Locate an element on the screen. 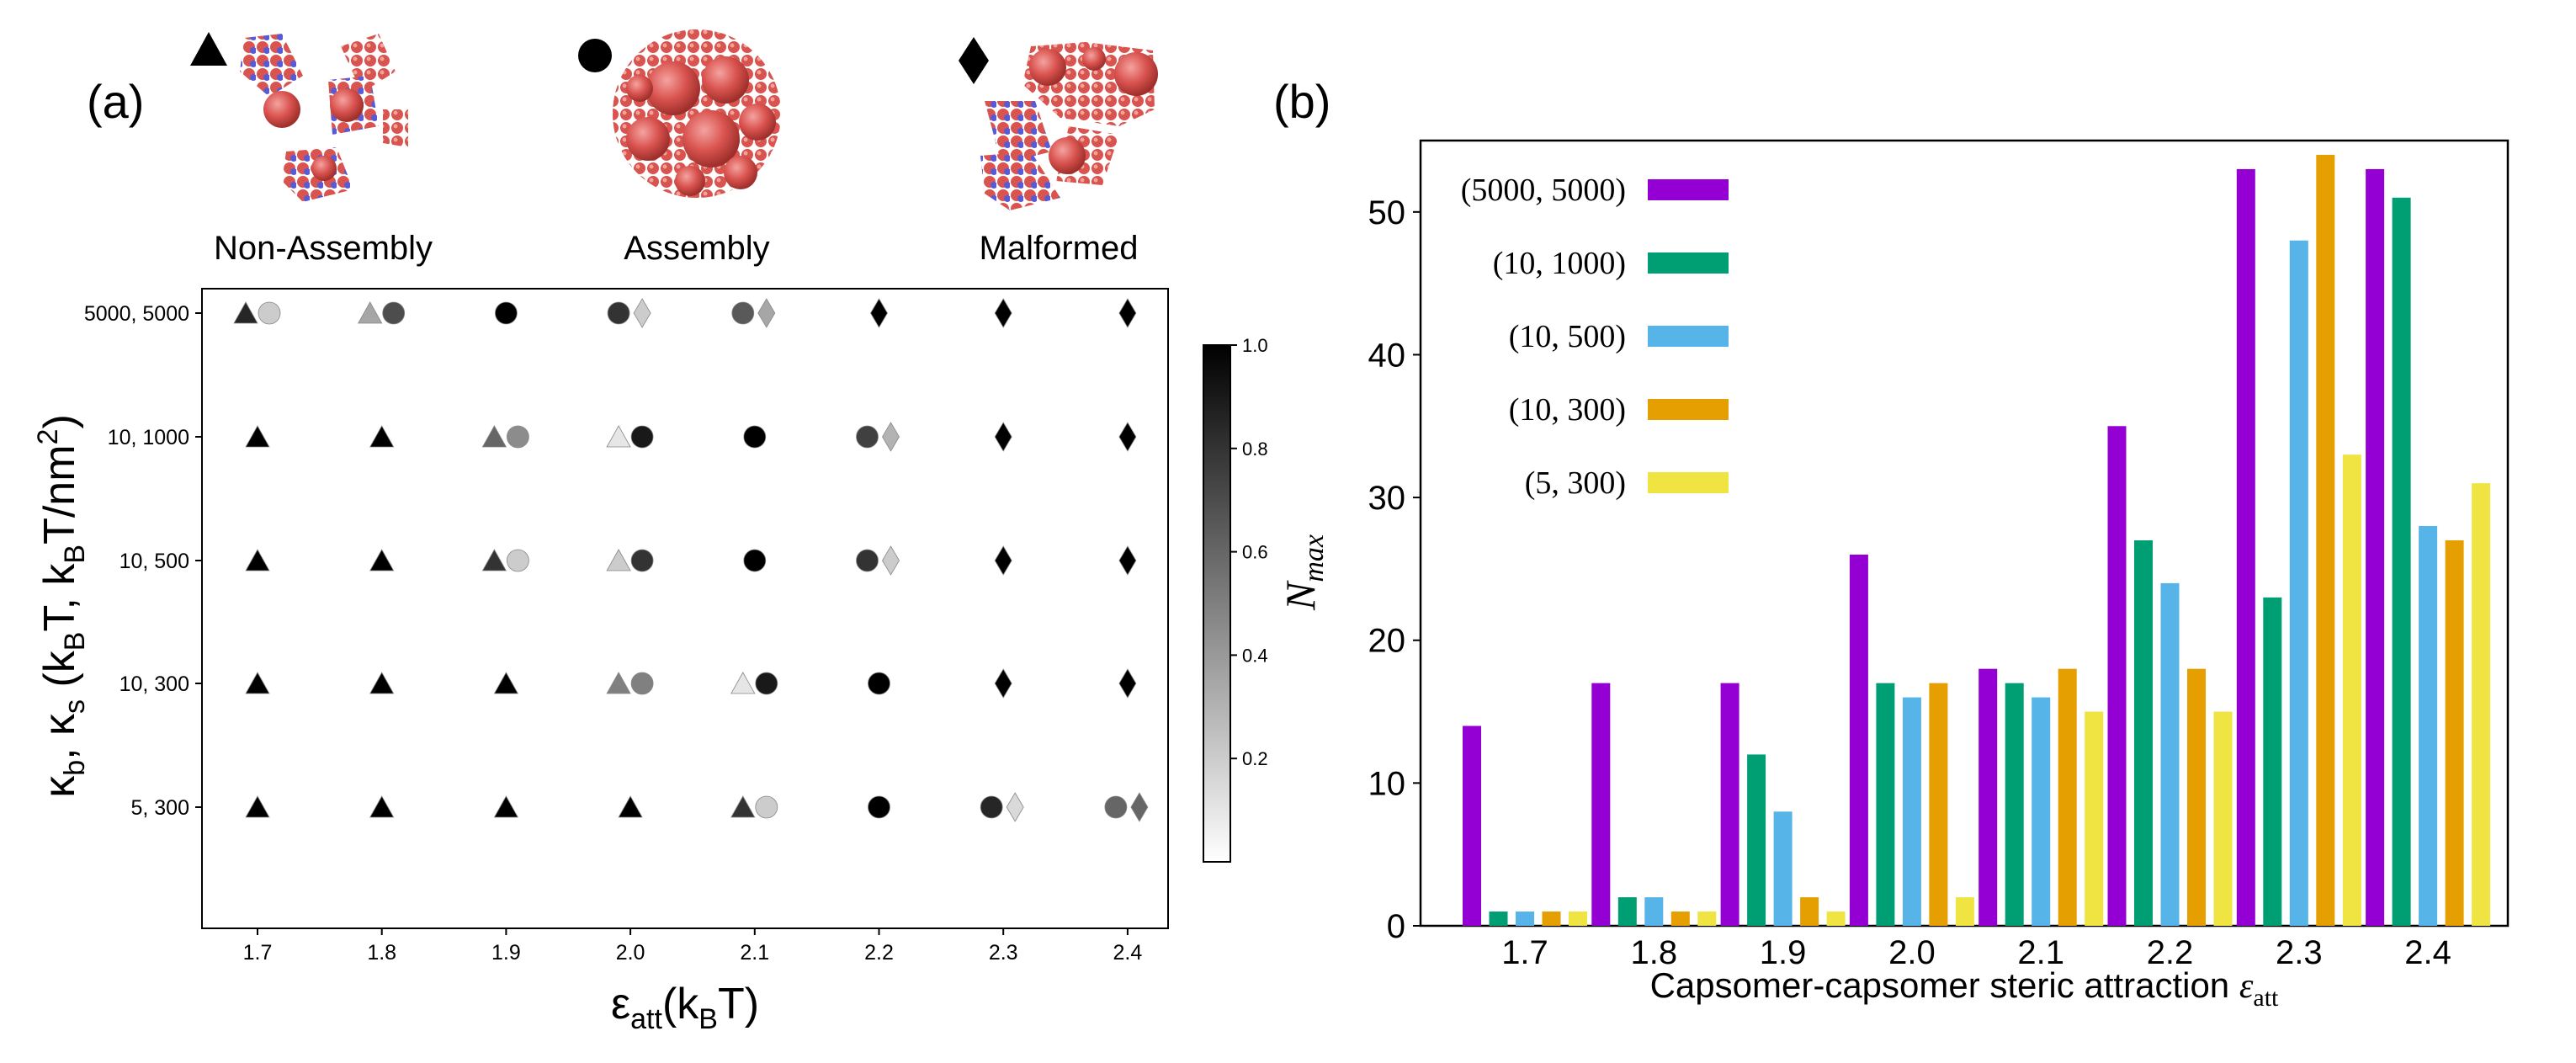 Image resolution: width=2576 pixels, height=1063 pixels. panel-b-y-tick-label: 30 is located at coordinates (1387, 498).